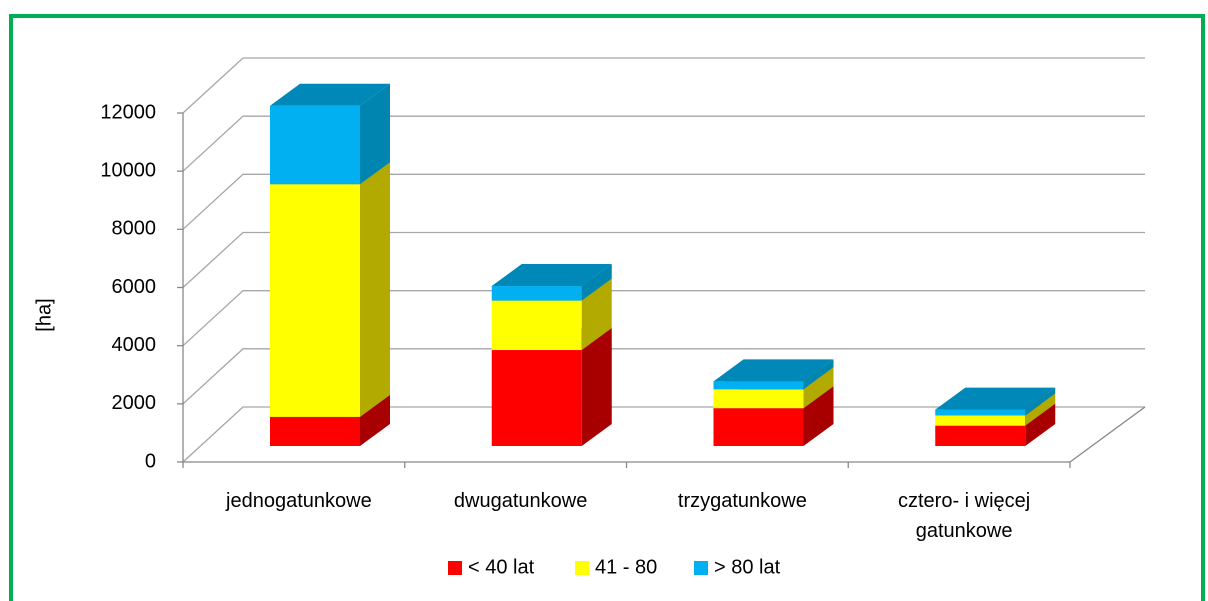  I want to click on x-tick-label: dwugatunkowe, so click(520, 501).